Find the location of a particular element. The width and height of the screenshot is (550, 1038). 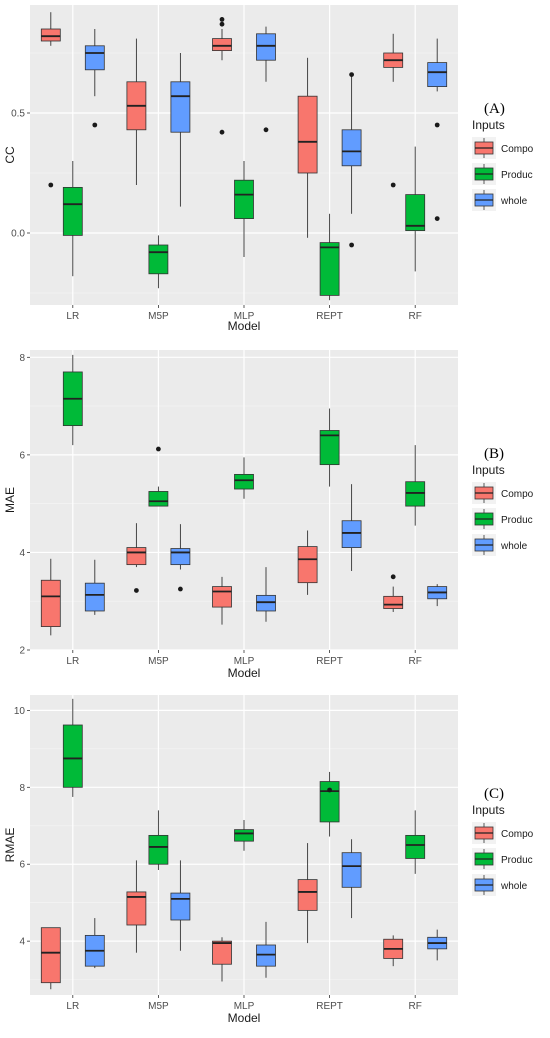

x-axis-title: Model is located at coordinates (244, 326).